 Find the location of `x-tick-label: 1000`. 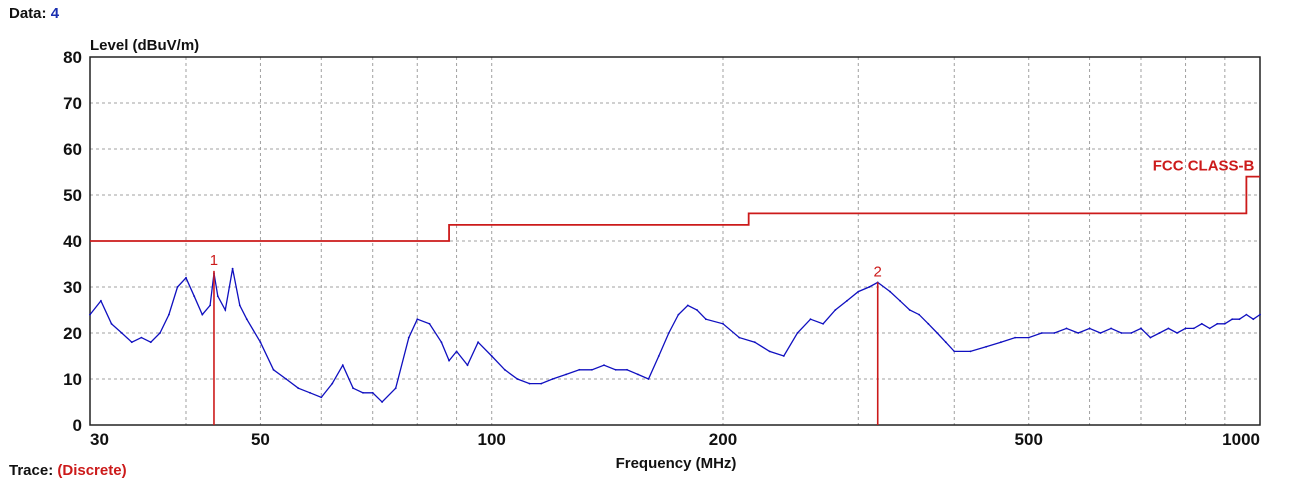

x-tick-label: 1000 is located at coordinates (1241, 439).